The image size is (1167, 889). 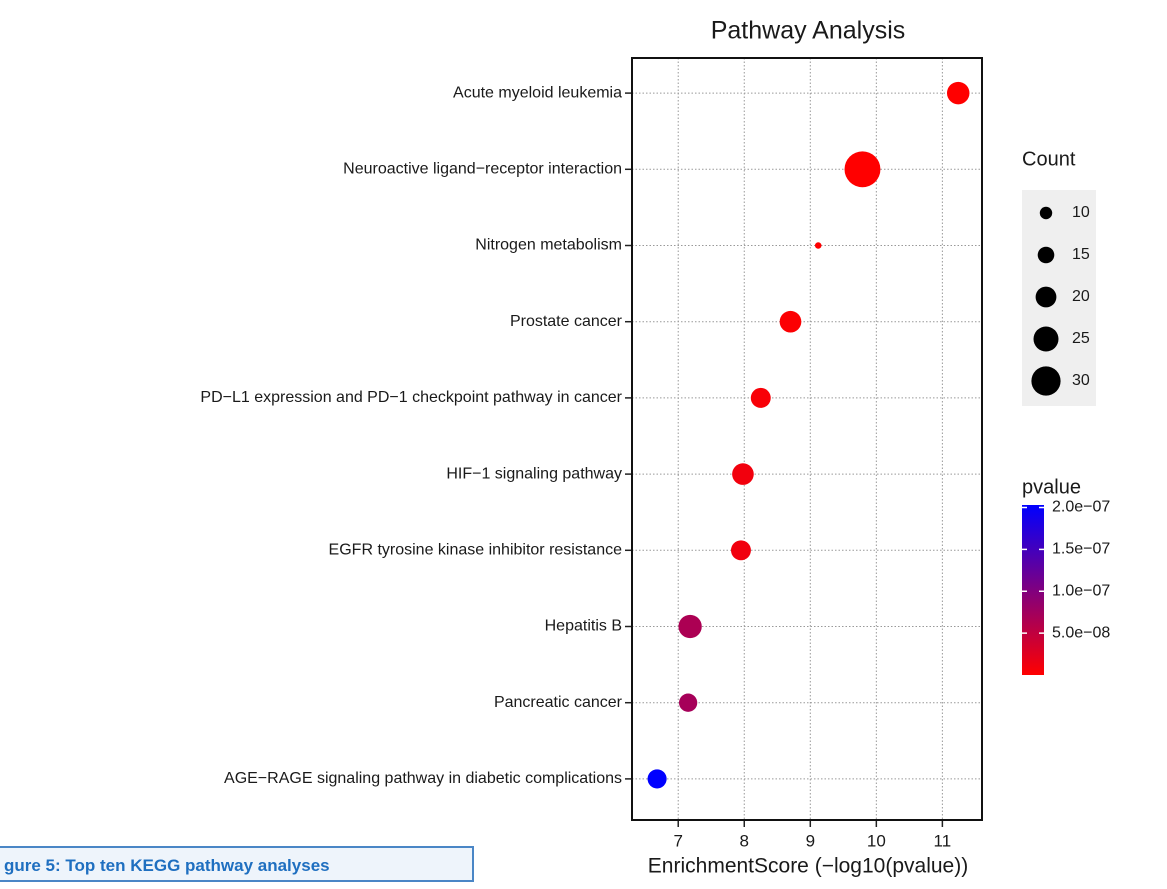 I want to click on y-tick-label: Acute myeloid leukemia, so click(x=537, y=92).